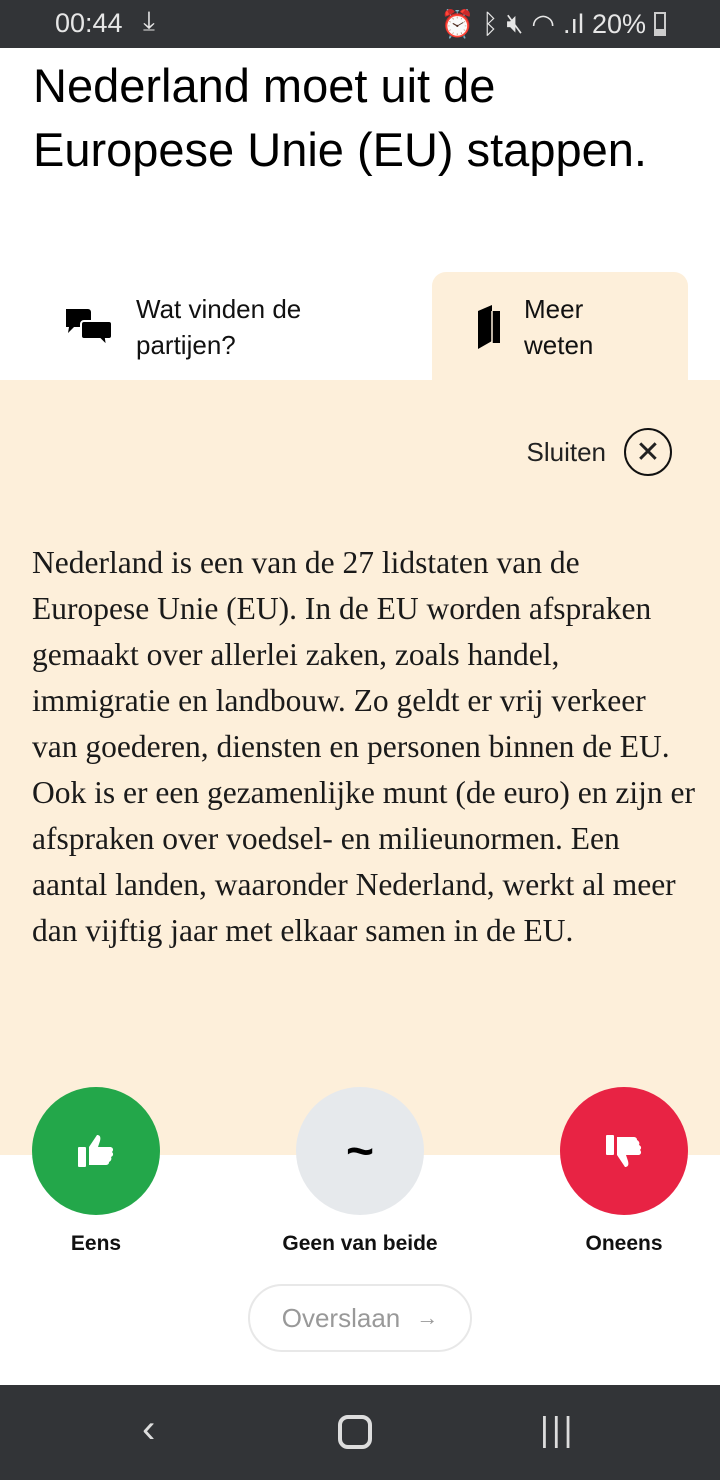 This screenshot has width=720, height=1480. Describe the element at coordinates (490, 23) in the screenshot. I see `bluetooth-icon: ᛒ` at that location.